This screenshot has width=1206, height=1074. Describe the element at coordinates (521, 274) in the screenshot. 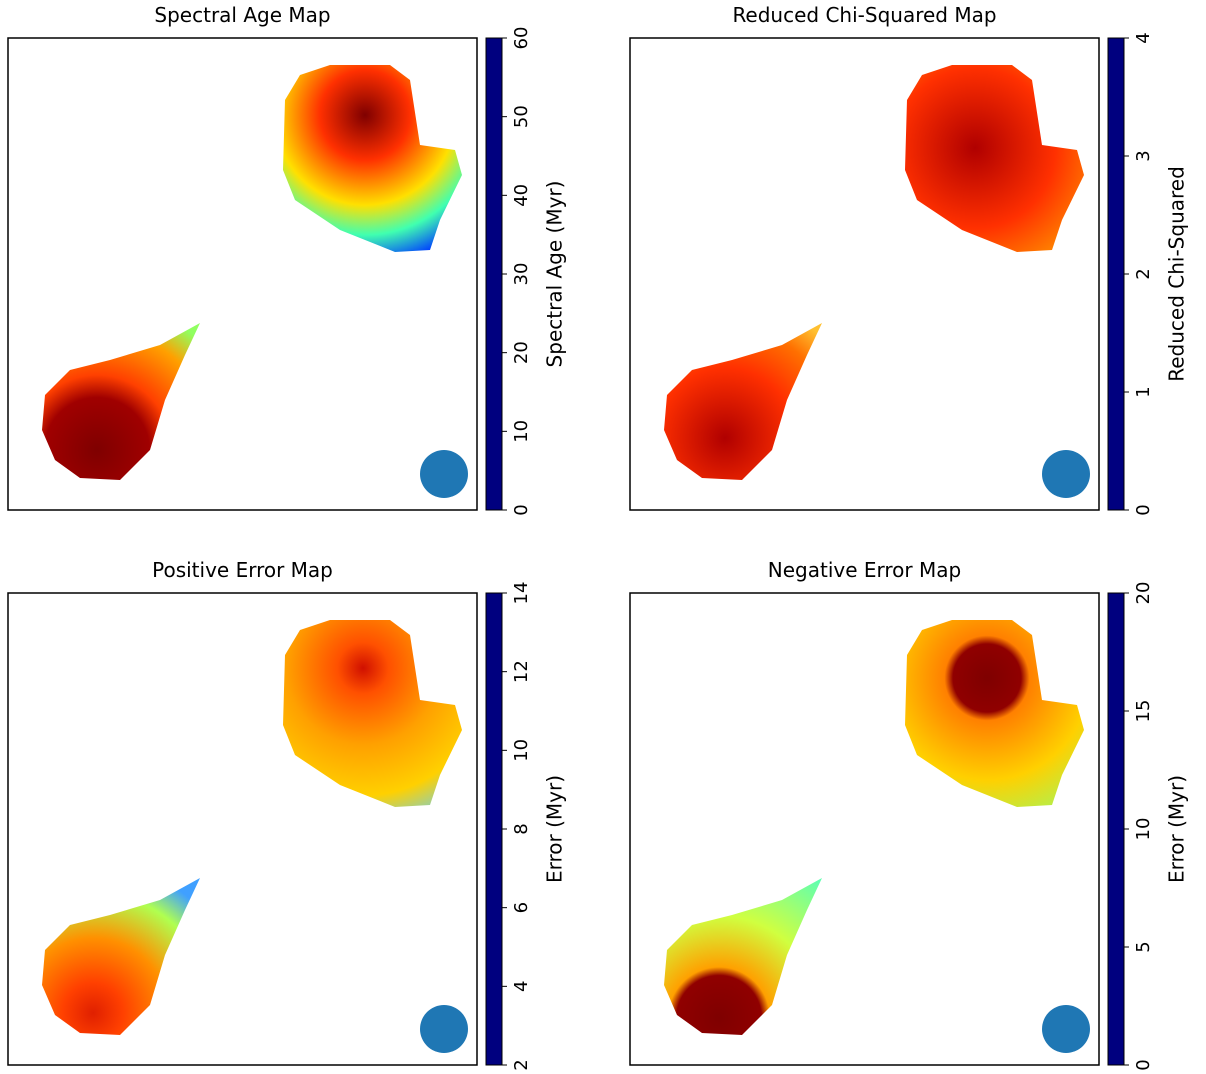

I see `colorbar-tick-label: 30` at that location.